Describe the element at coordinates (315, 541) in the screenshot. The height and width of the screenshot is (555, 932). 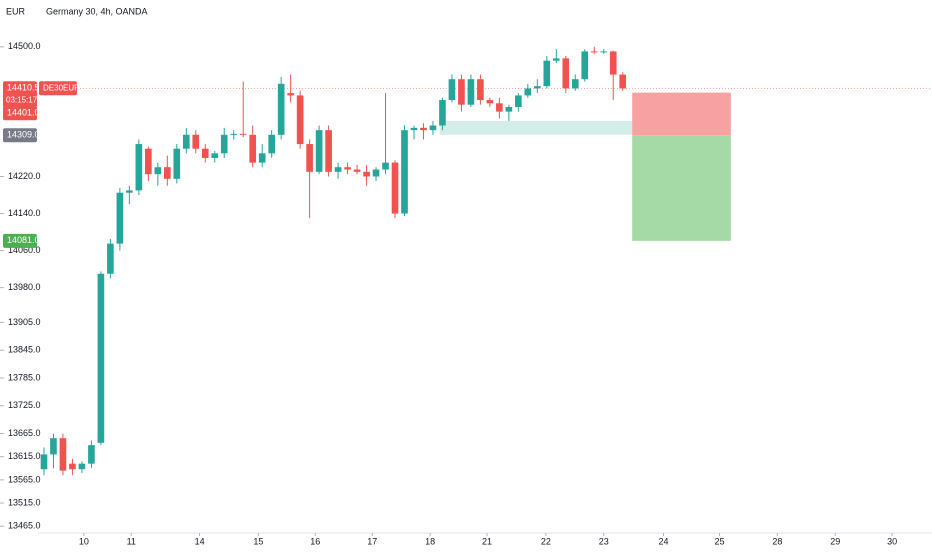
I see `x-tick-label: 16` at that location.